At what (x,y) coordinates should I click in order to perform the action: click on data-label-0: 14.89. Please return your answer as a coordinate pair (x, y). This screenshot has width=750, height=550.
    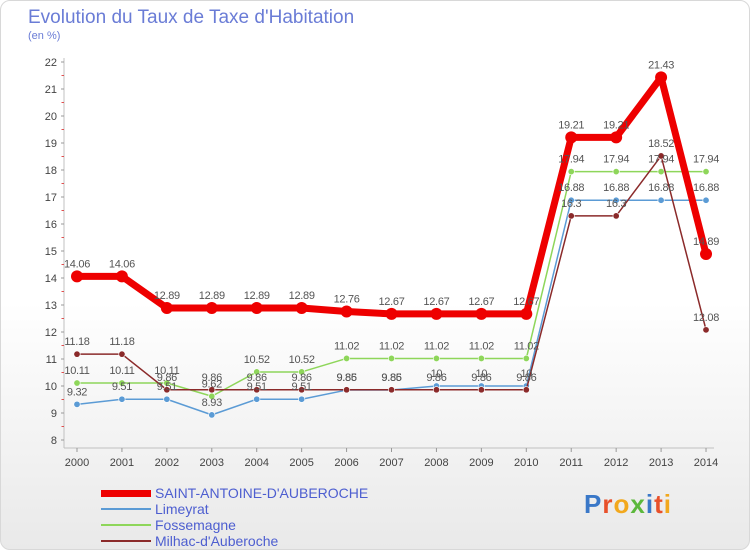
    Looking at the image, I should click on (706, 242).